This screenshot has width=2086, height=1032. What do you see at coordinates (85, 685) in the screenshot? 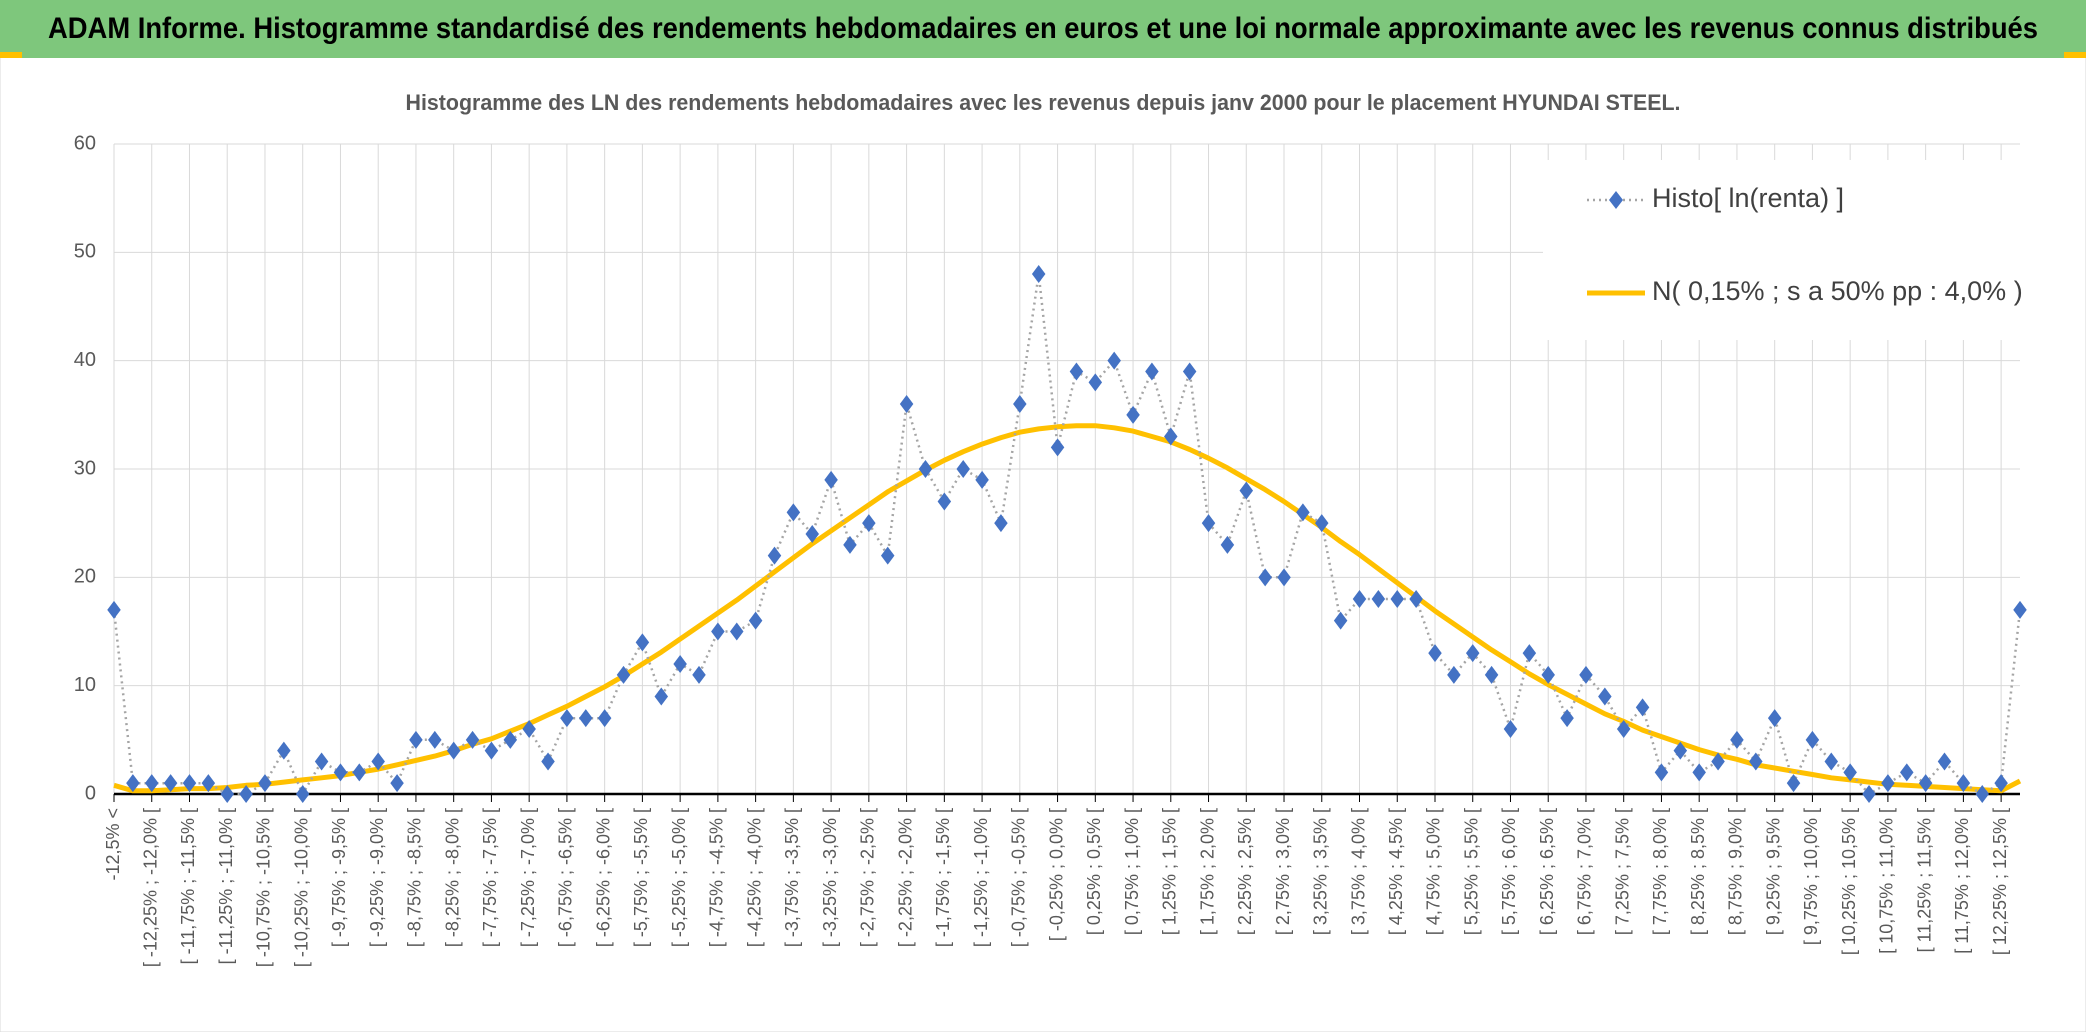
I see `y-tick-label: 10` at bounding box center [85, 685].